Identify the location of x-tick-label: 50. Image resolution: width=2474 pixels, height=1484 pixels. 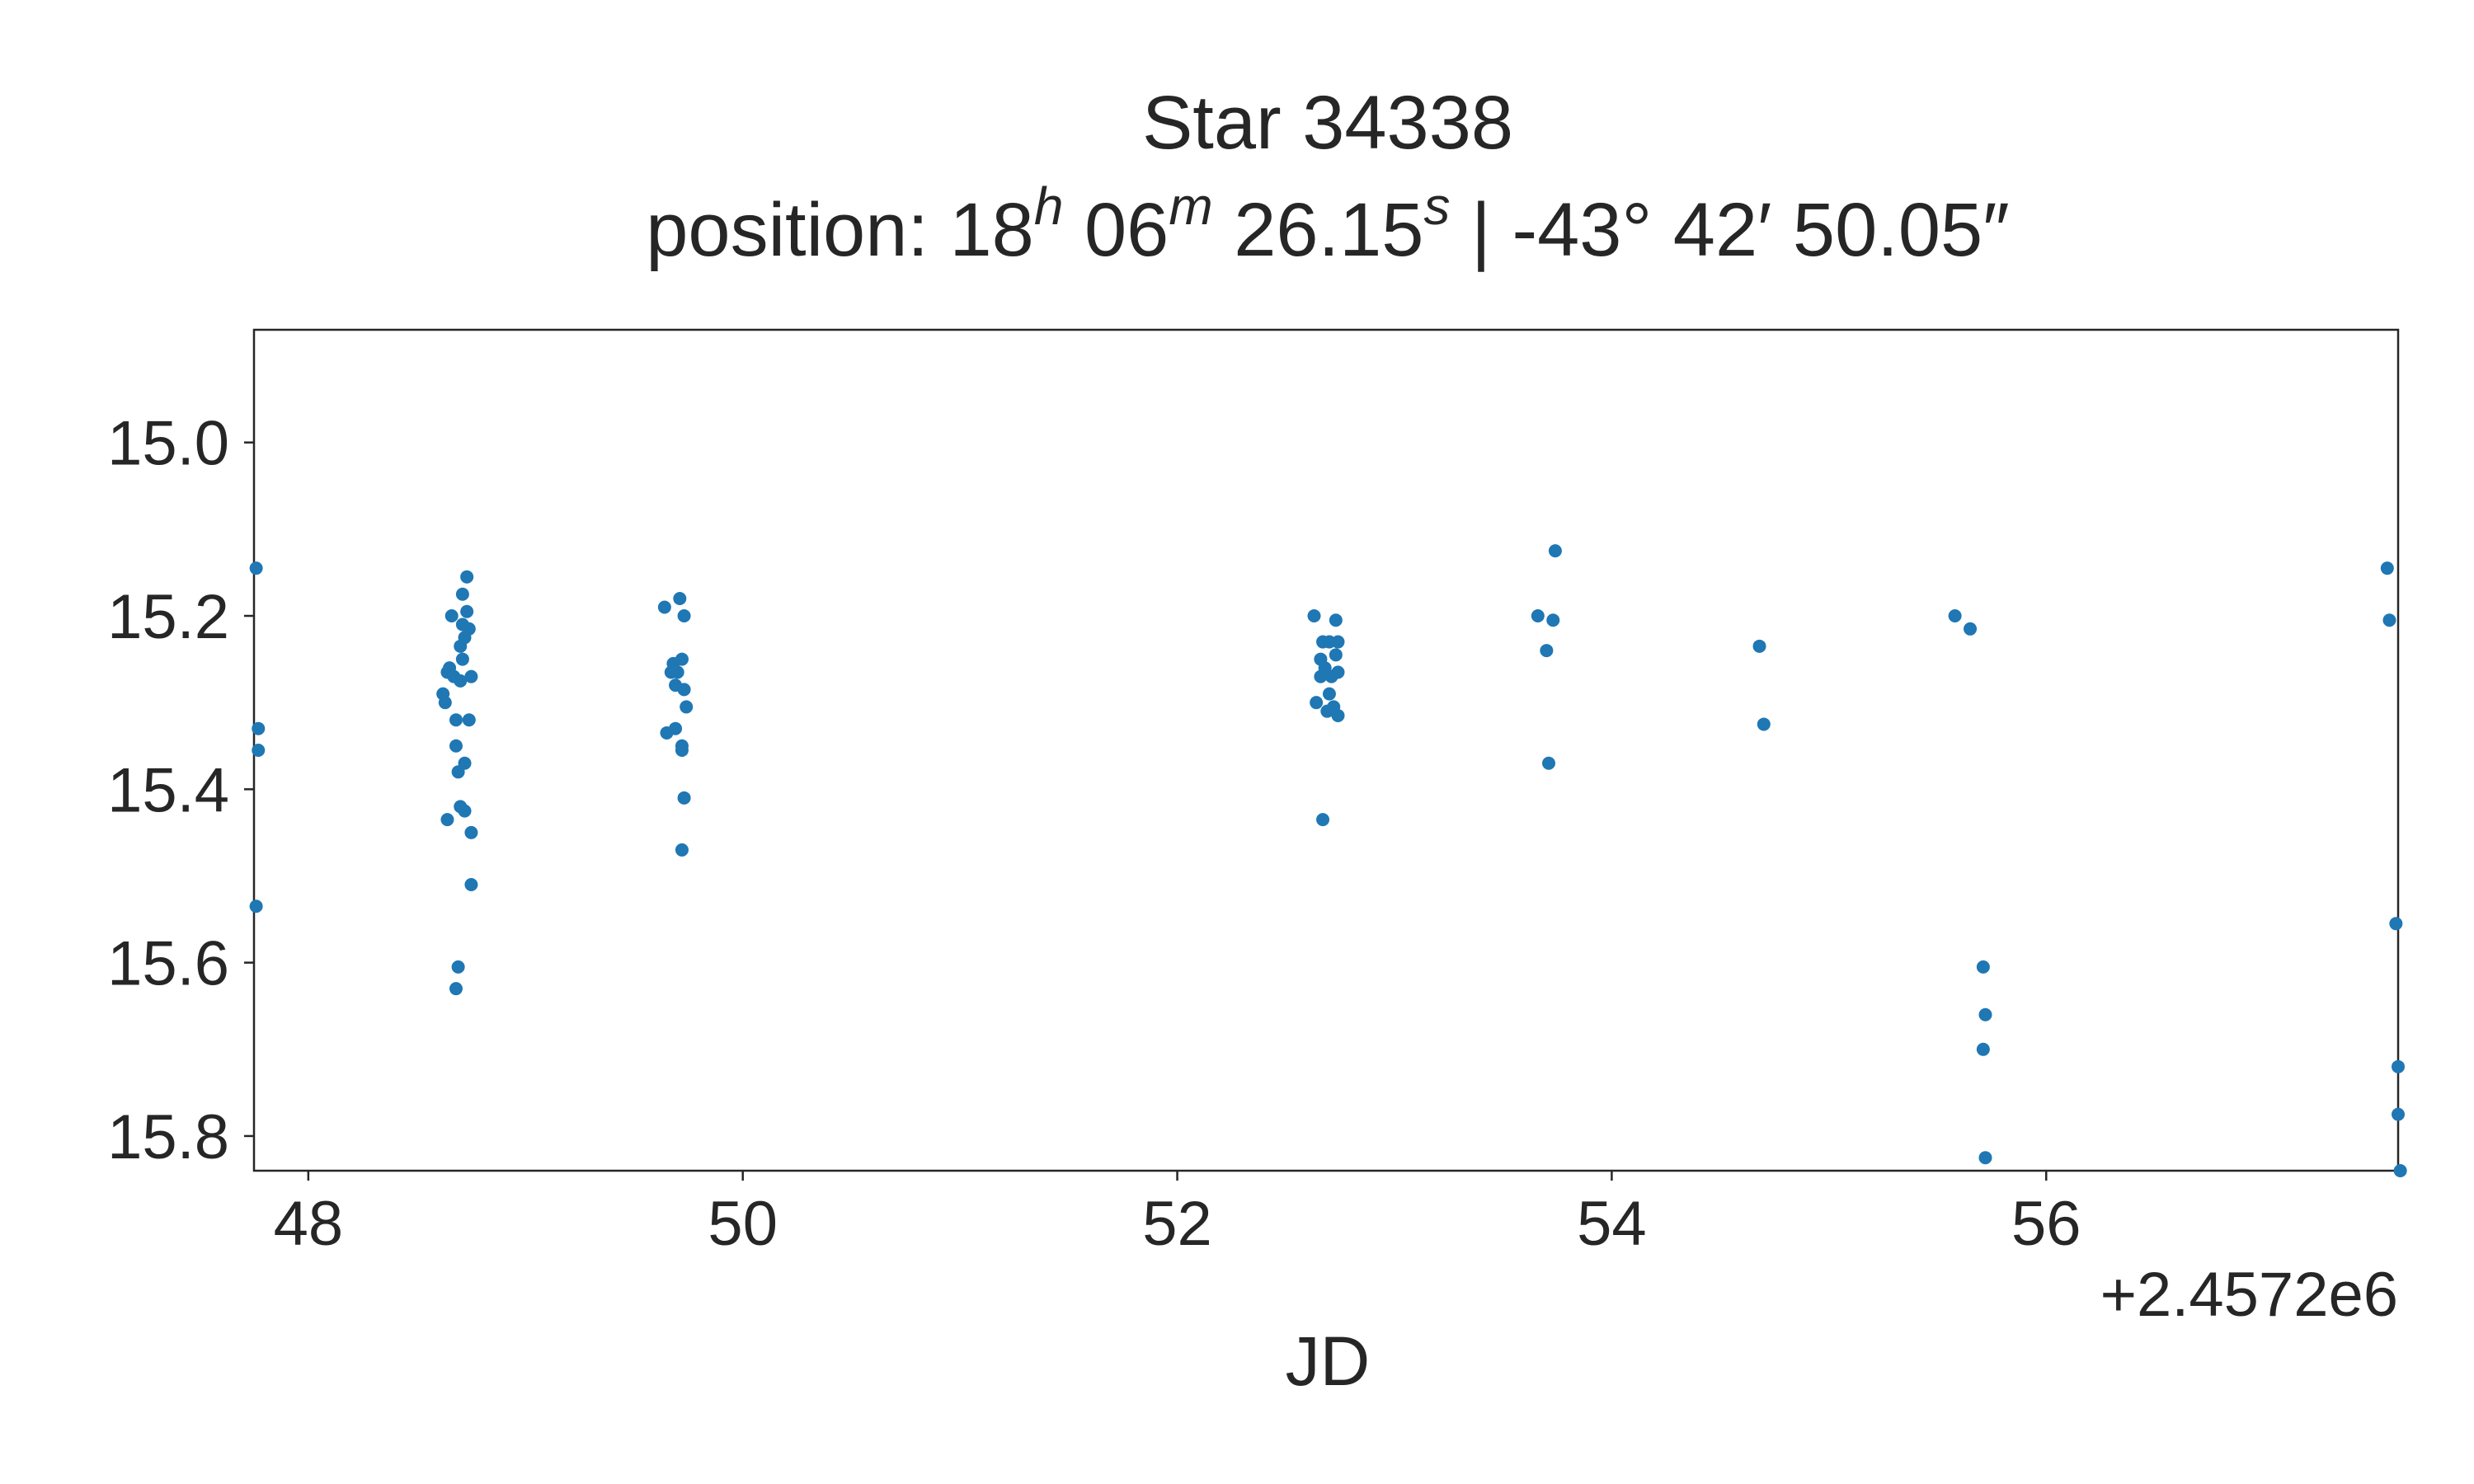
(743, 1224).